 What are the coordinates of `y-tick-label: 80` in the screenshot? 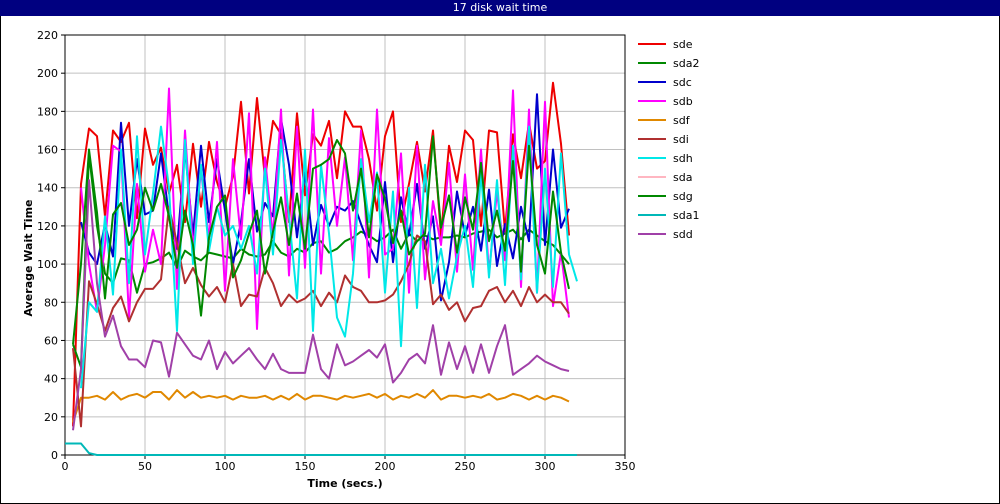 It's located at (51, 302).